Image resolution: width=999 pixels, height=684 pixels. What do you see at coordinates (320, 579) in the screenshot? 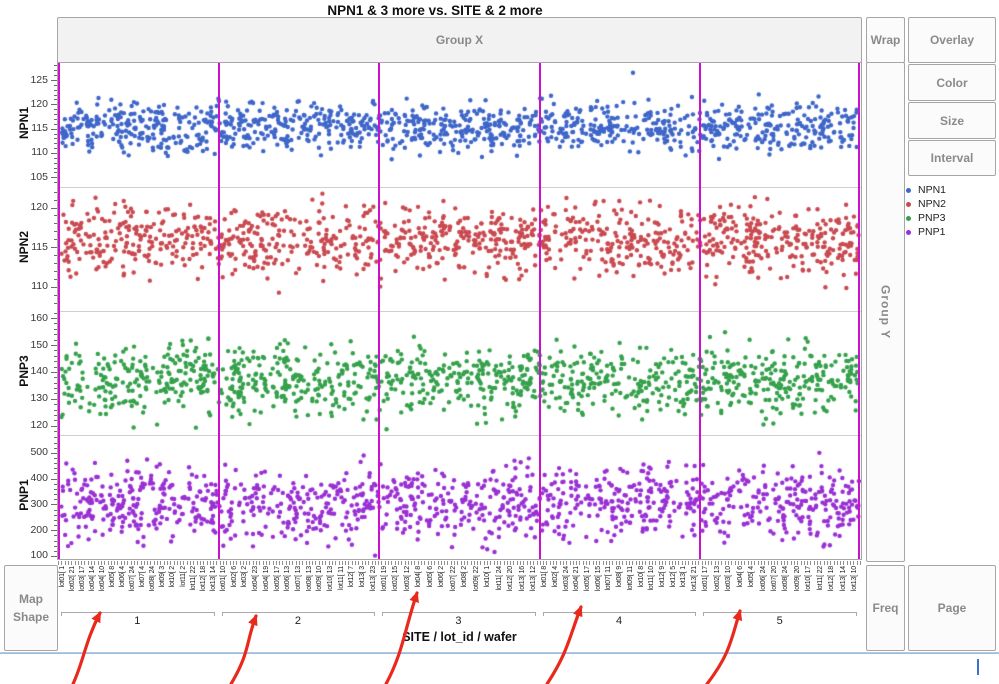
I see `x-tick-label: lot09[ 10` at bounding box center [320, 579].